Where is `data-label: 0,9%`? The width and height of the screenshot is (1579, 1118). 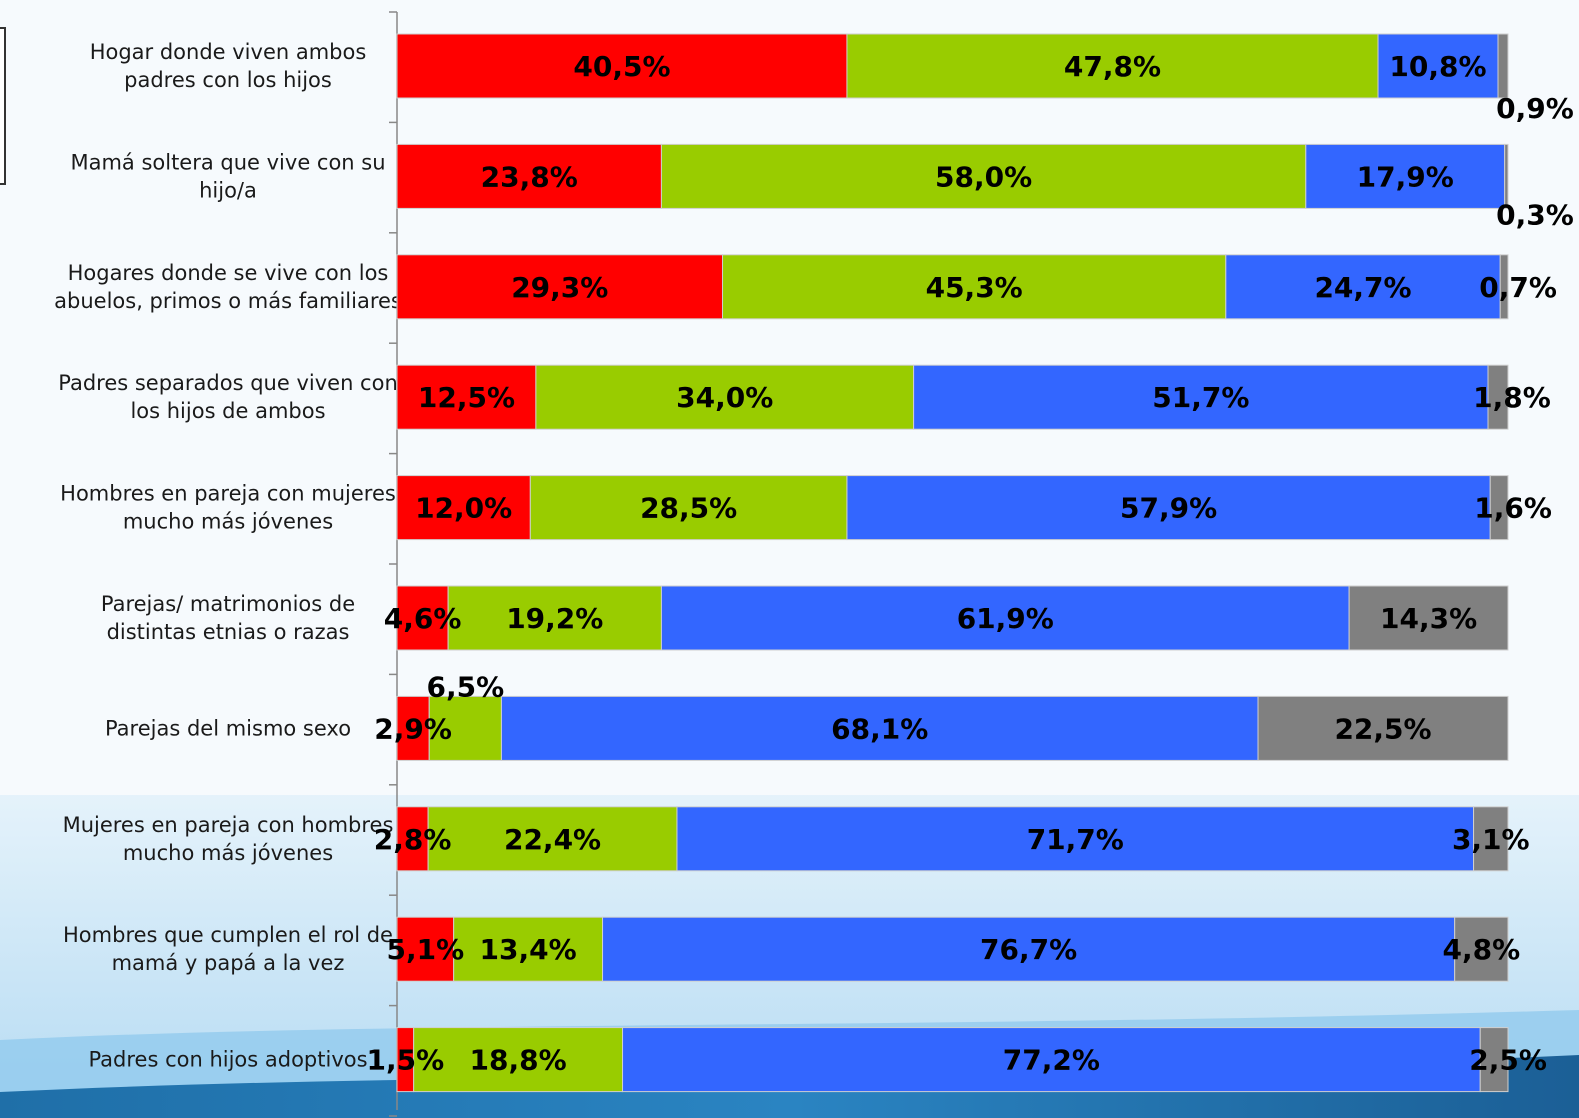 data-label: 0,9% is located at coordinates (1535, 108).